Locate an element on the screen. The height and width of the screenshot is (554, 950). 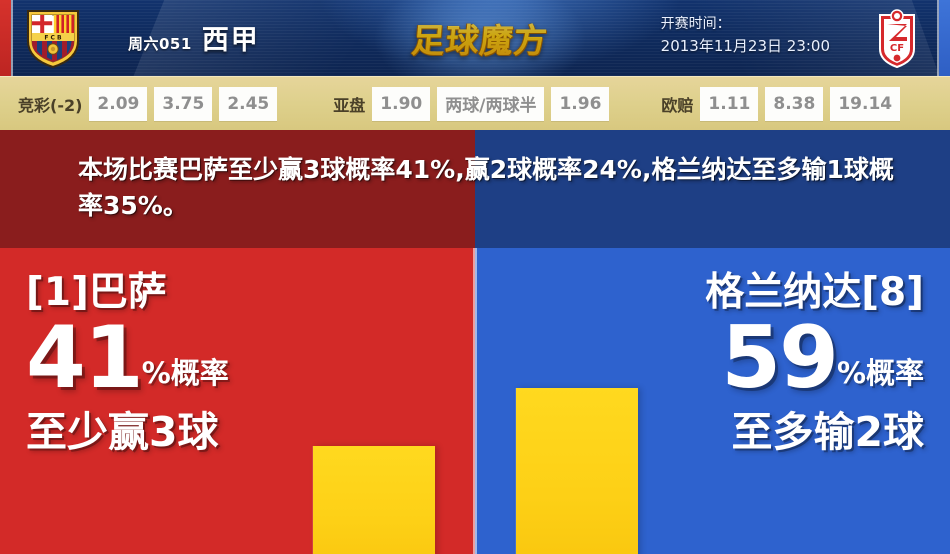
brand-text: 足球魔方 is located at coordinates (480, 38).